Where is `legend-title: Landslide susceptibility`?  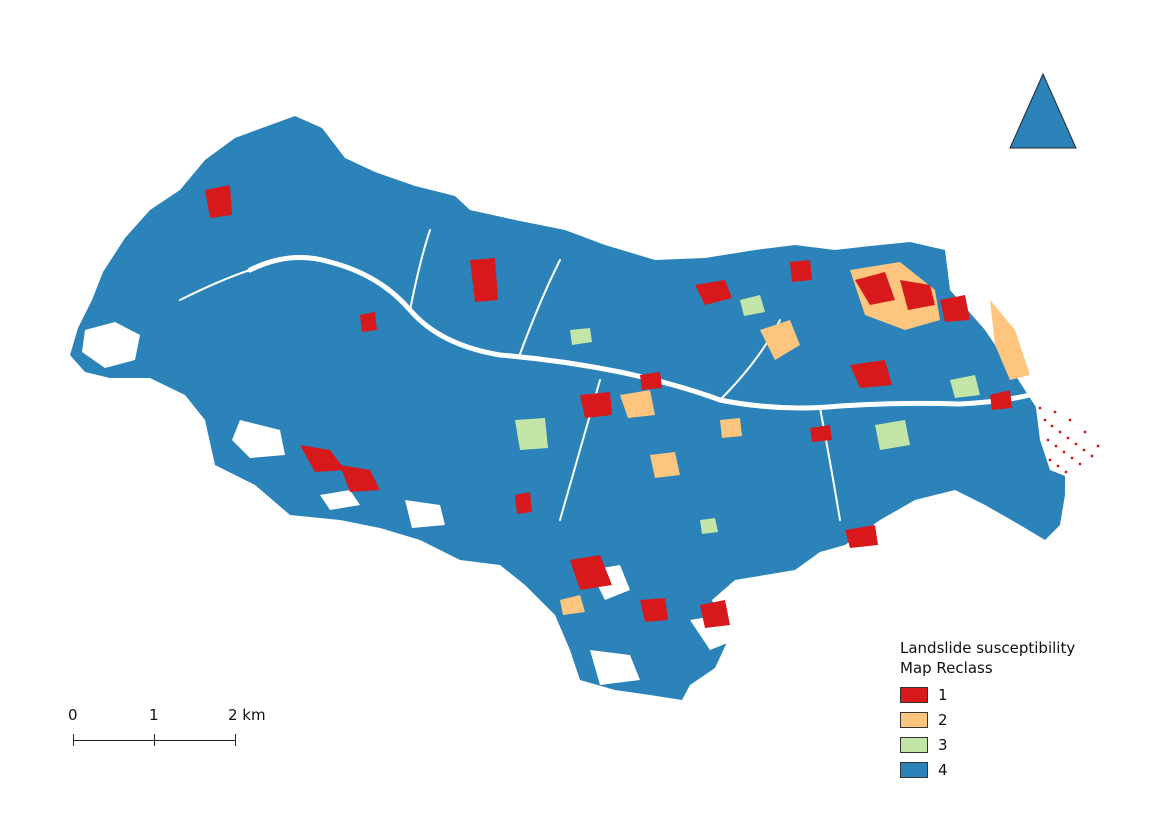 legend-title: Landslide susceptibility is located at coordinates (988, 648).